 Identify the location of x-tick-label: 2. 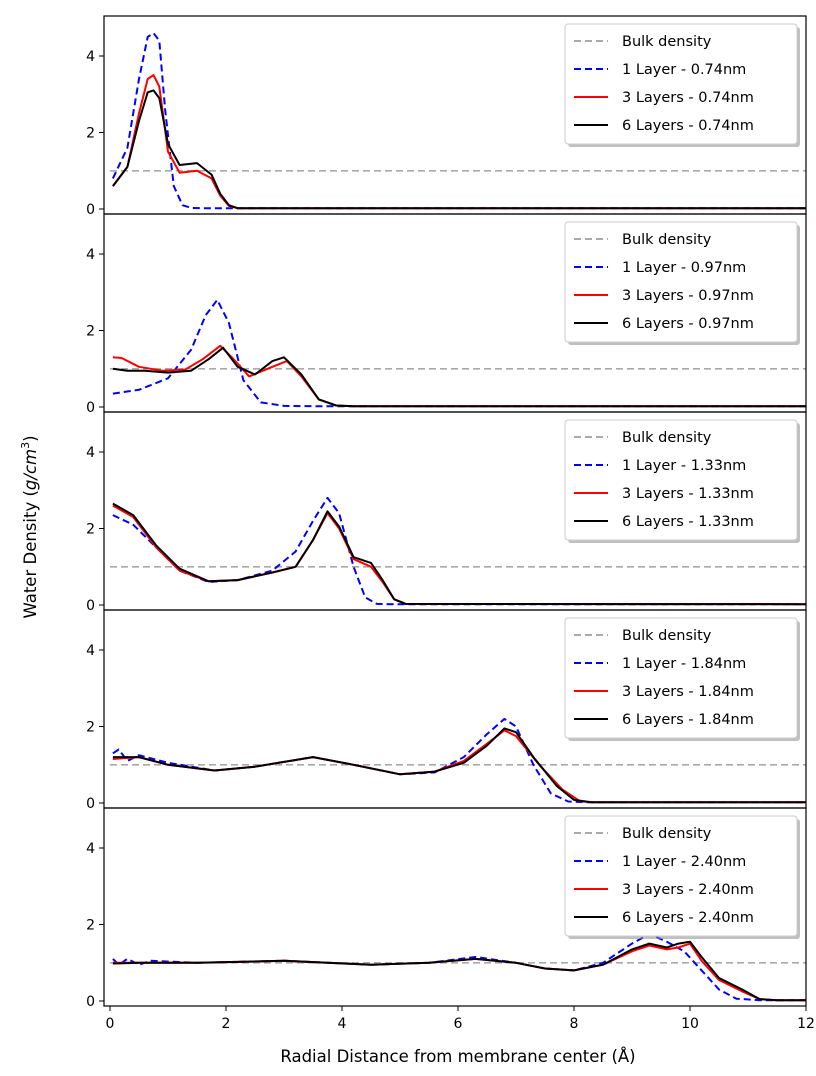
(226, 1024).